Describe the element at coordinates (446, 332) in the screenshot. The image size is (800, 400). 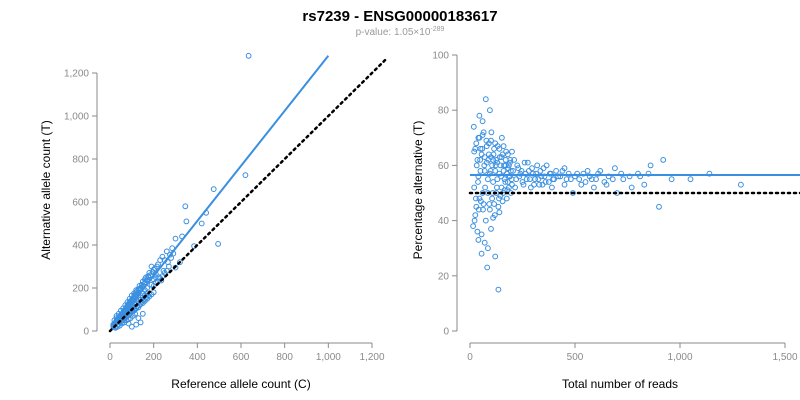
I see `right-y-tick-label: 0` at that location.